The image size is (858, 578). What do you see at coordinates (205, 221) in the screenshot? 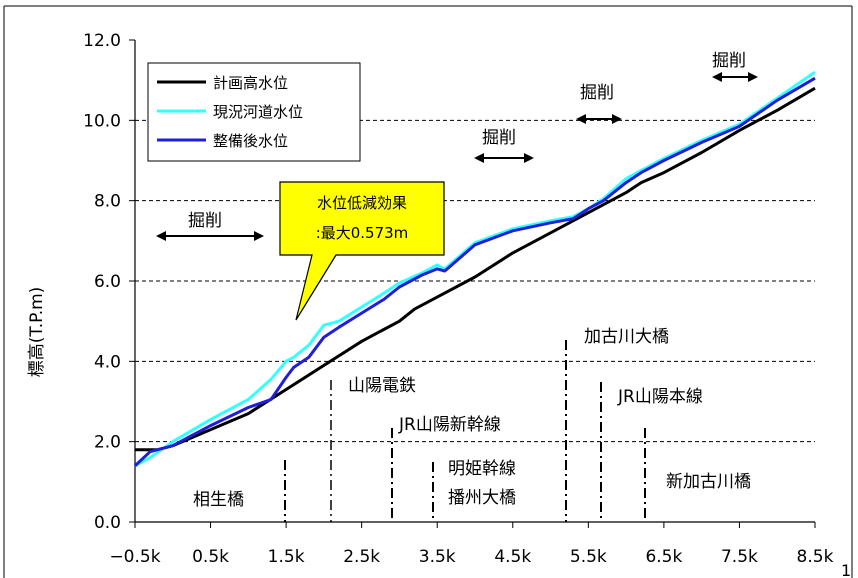
I see `excavation-label-1: 掘削` at bounding box center [205, 221].